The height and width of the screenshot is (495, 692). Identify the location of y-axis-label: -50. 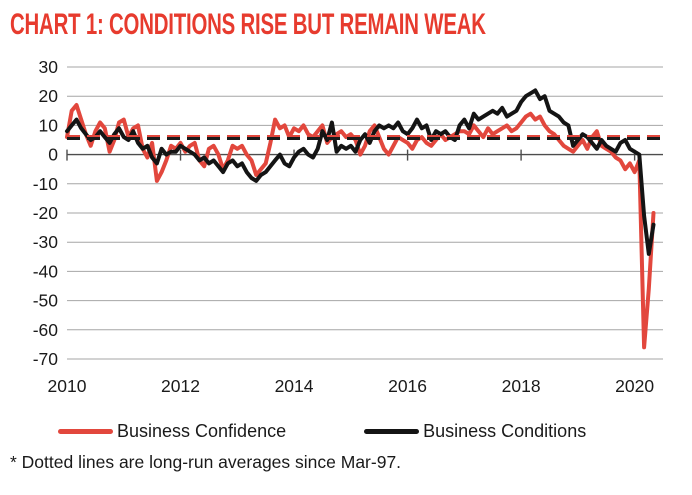
(46, 301).